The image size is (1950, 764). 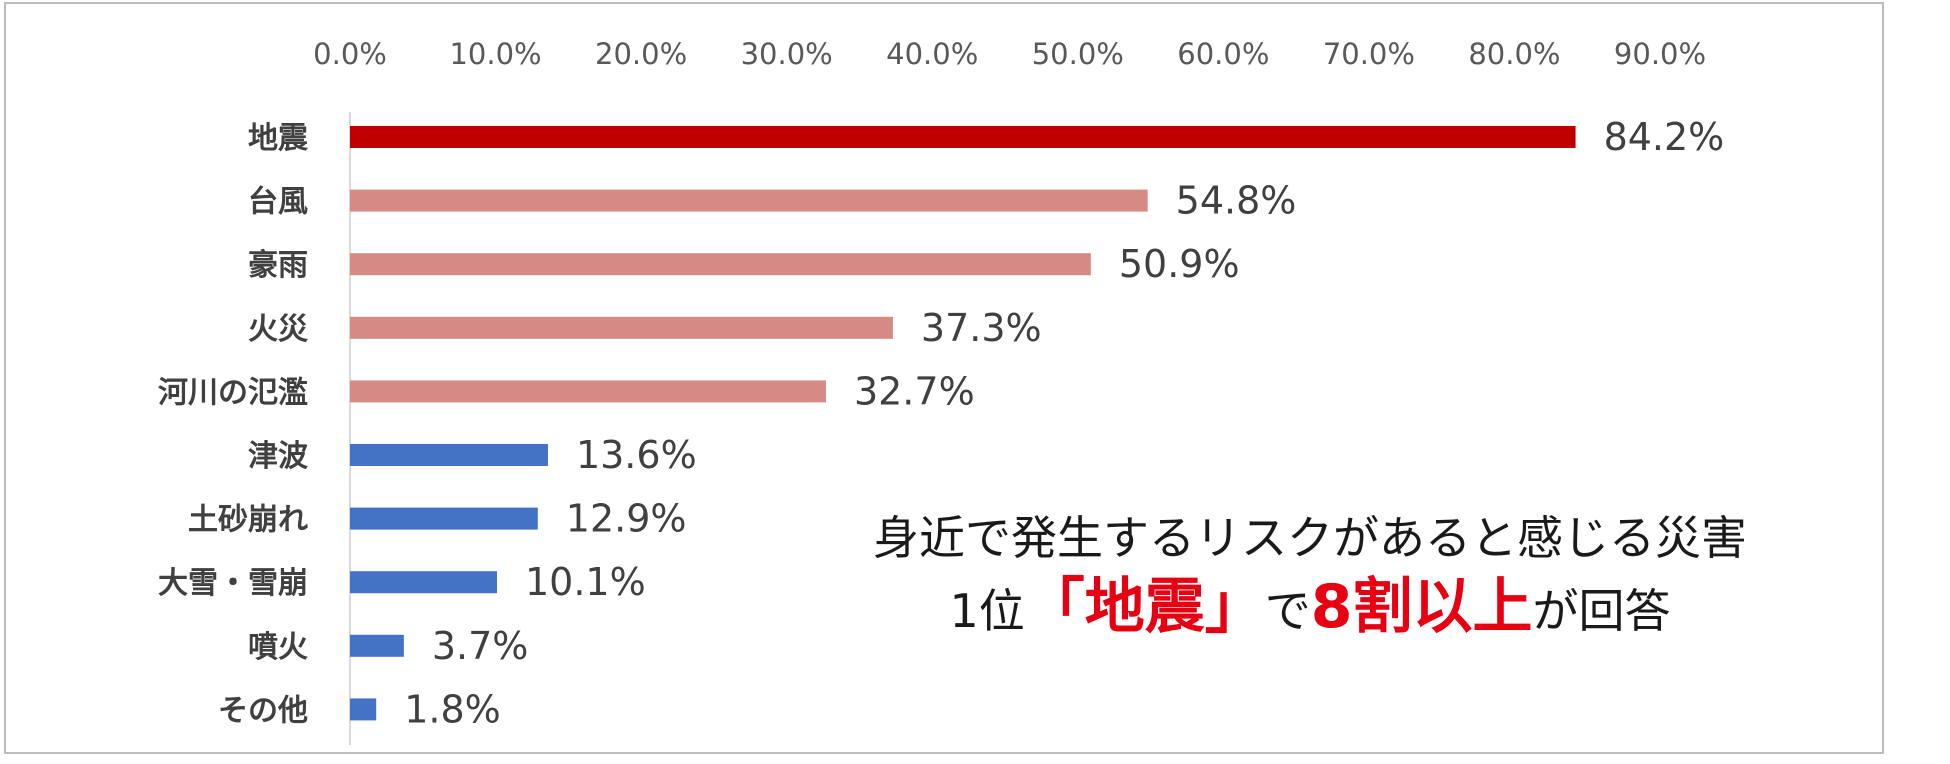 What do you see at coordinates (1601, 611) in the screenshot?
I see `callout-suffix: が回答` at bounding box center [1601, 611].